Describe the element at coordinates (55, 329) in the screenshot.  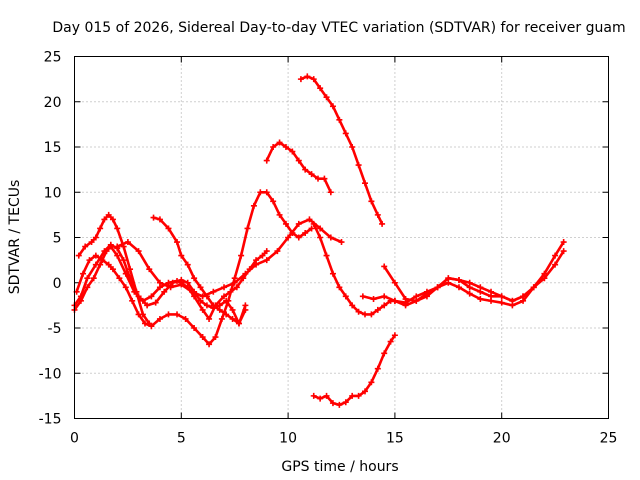
I see `y-tick-label: -5` at that location.